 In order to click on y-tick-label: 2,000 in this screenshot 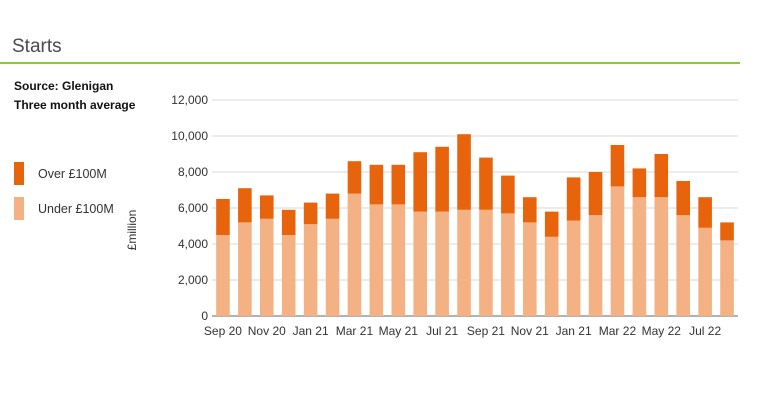, I will do `click(193, 280)`.